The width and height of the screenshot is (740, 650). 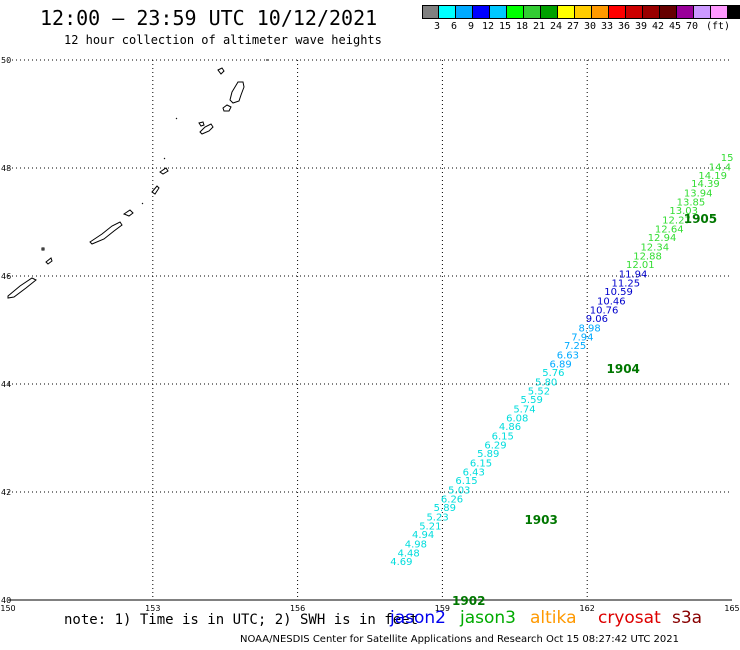 What do you see at coordinates (658, 26) in the screenshot?
I see `legend-tick-42: 42` at bounding box center [658, 26].